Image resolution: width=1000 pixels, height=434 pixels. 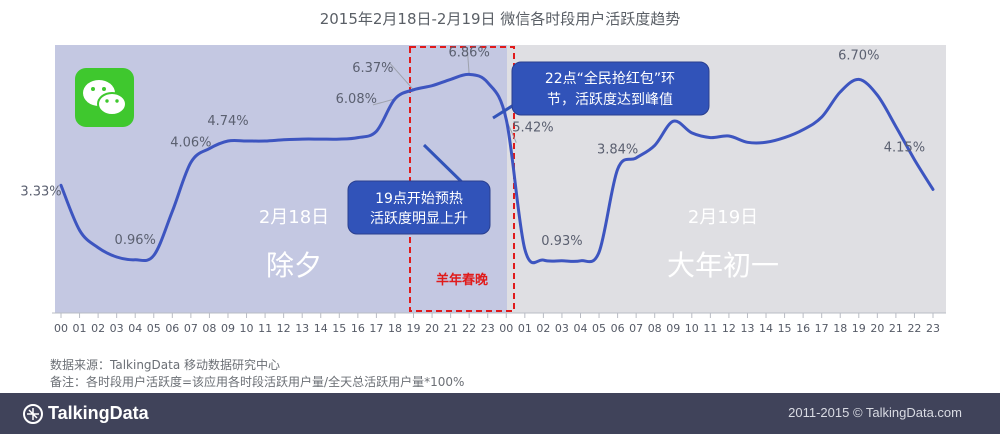 What do you see at coordinates (294, 217) in the screenshot?
I see `day1-date-label: 2月18日` at bounding box center [294, 217].